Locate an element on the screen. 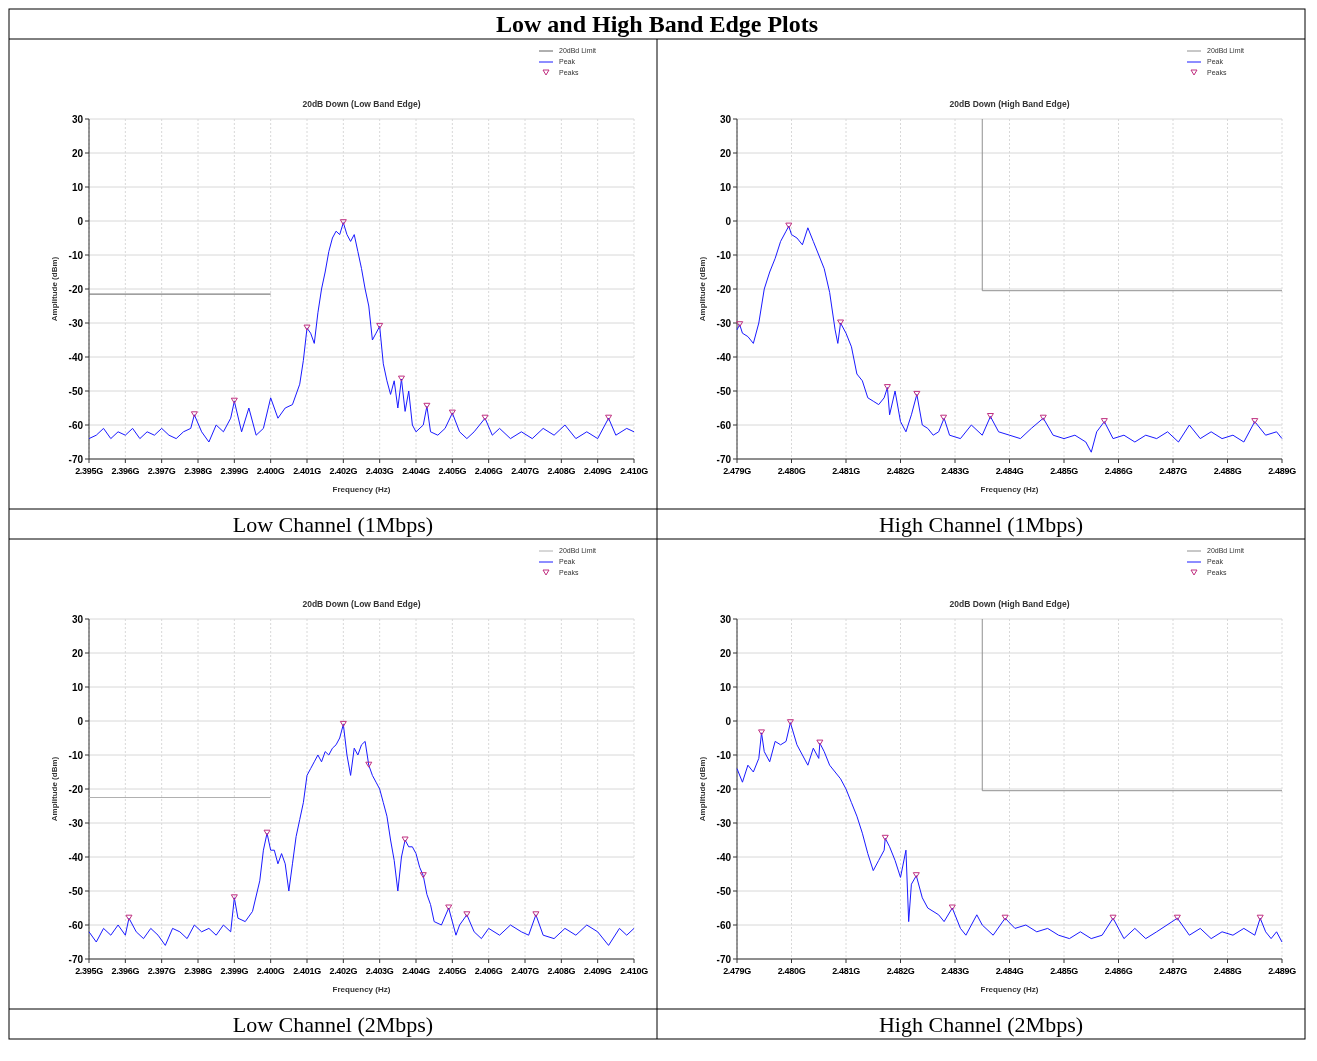 The height and width of the screenshot is (1061, 1317). x-tick-label: 2.400G is located at coordinates (270, 471).